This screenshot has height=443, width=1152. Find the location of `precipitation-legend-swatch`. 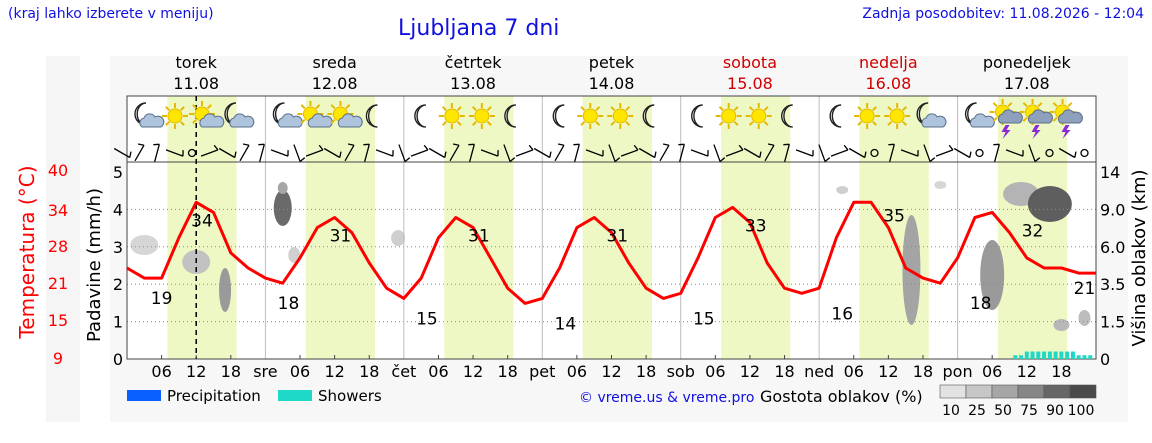

precipitation-legend-swatch is located at coordinates (144, 395).